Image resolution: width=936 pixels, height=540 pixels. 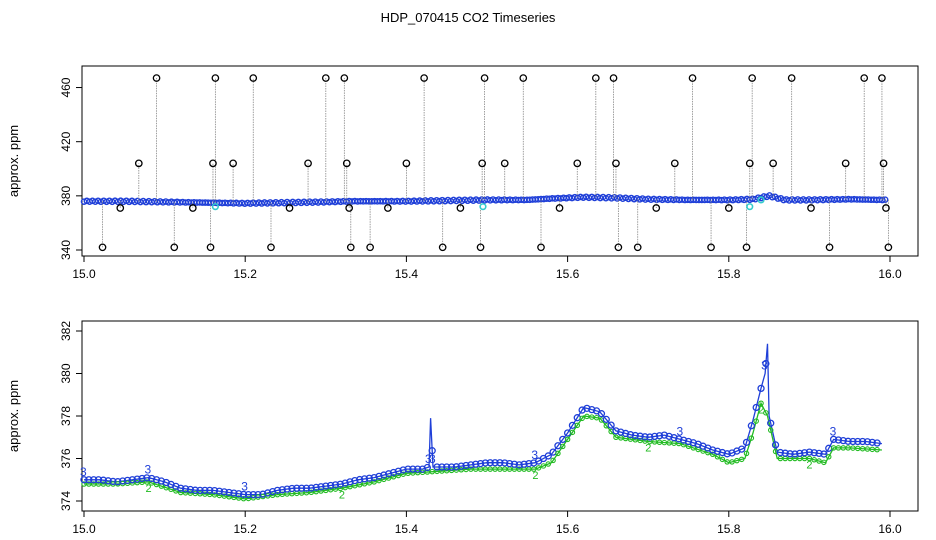 What do you see at coordinates (890, 274) in the screenshot?
I see `x-tick-label: 16.0` at bounding box center [890, 274].